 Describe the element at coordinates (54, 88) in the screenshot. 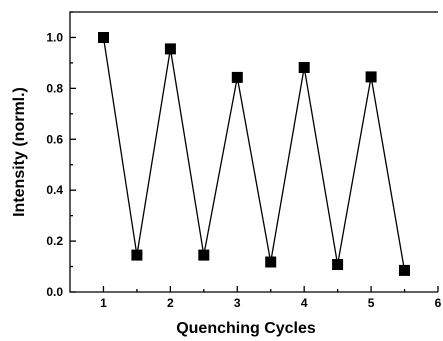

I see `y-tick-label: 0.8` at that location.